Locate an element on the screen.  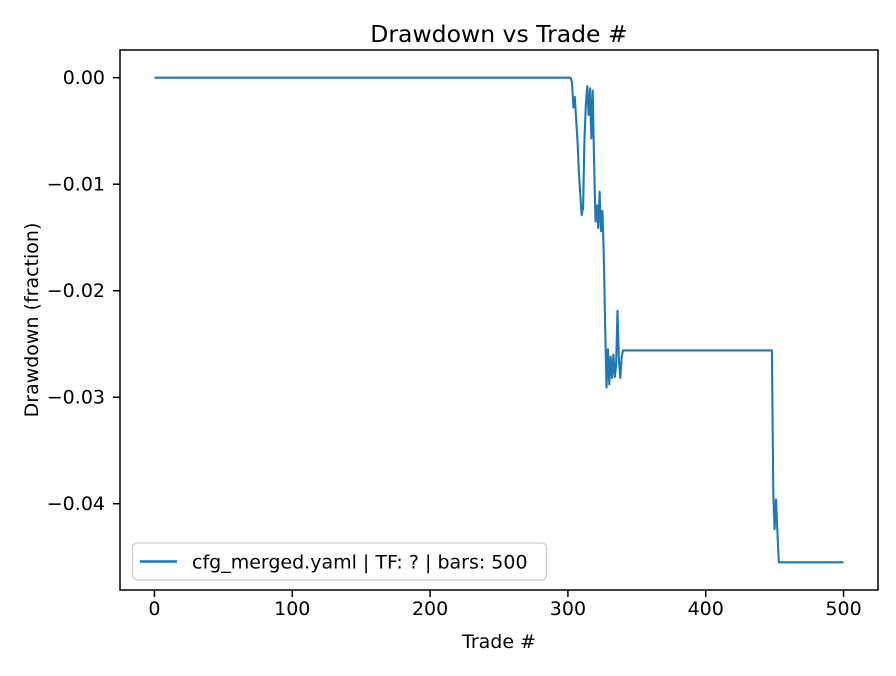
legend-box is located at coordinates (339, 561).